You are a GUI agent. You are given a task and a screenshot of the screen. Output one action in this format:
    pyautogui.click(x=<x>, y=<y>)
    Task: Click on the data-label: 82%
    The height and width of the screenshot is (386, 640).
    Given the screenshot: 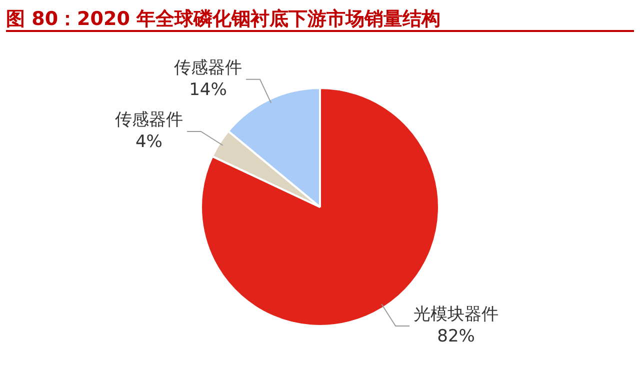 What is the action you would take?
    pyautogui.click(x=456, y=336)
    